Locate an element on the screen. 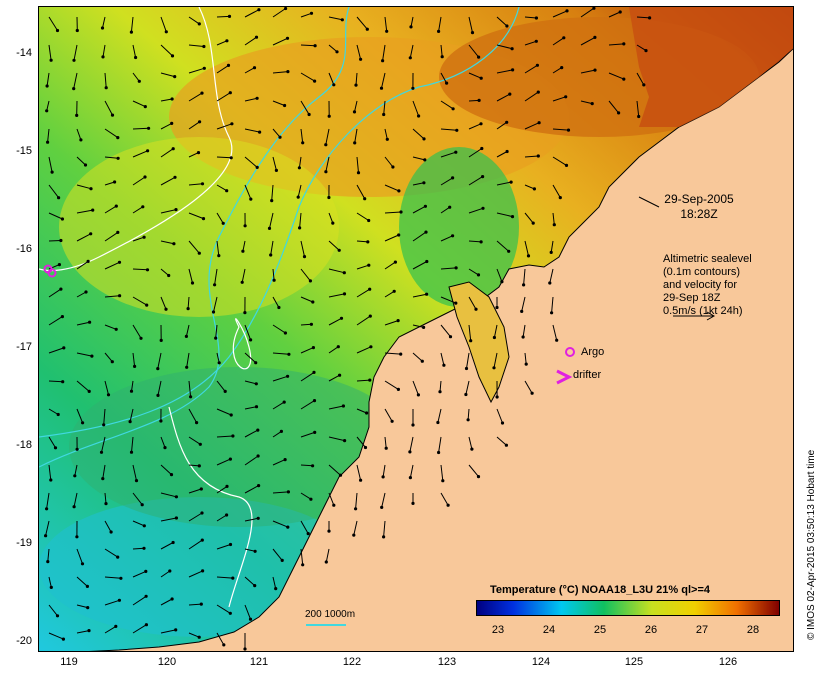 The image size is (820, 680). argo-marker is located at coordinates (570, 352).